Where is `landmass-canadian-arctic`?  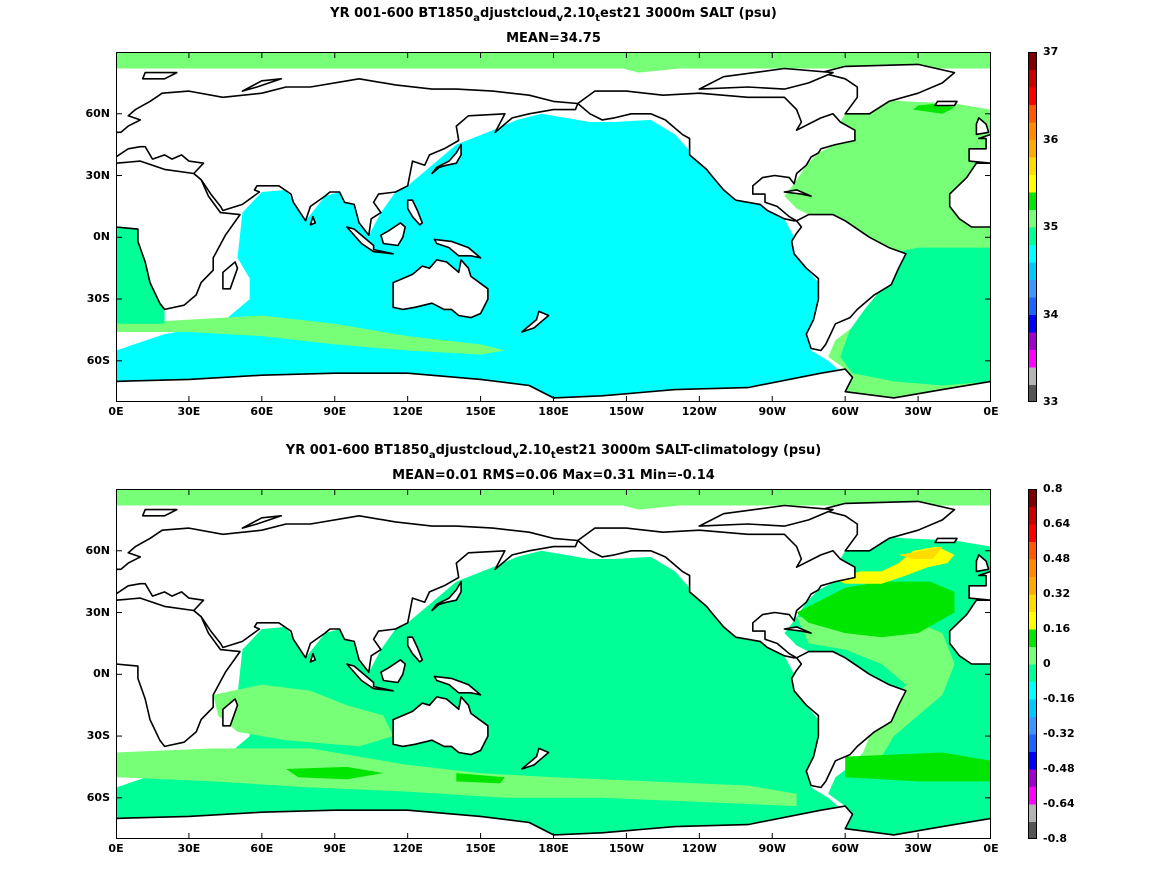 landmass-canadian-arctic is located at coordinates (766, 78).